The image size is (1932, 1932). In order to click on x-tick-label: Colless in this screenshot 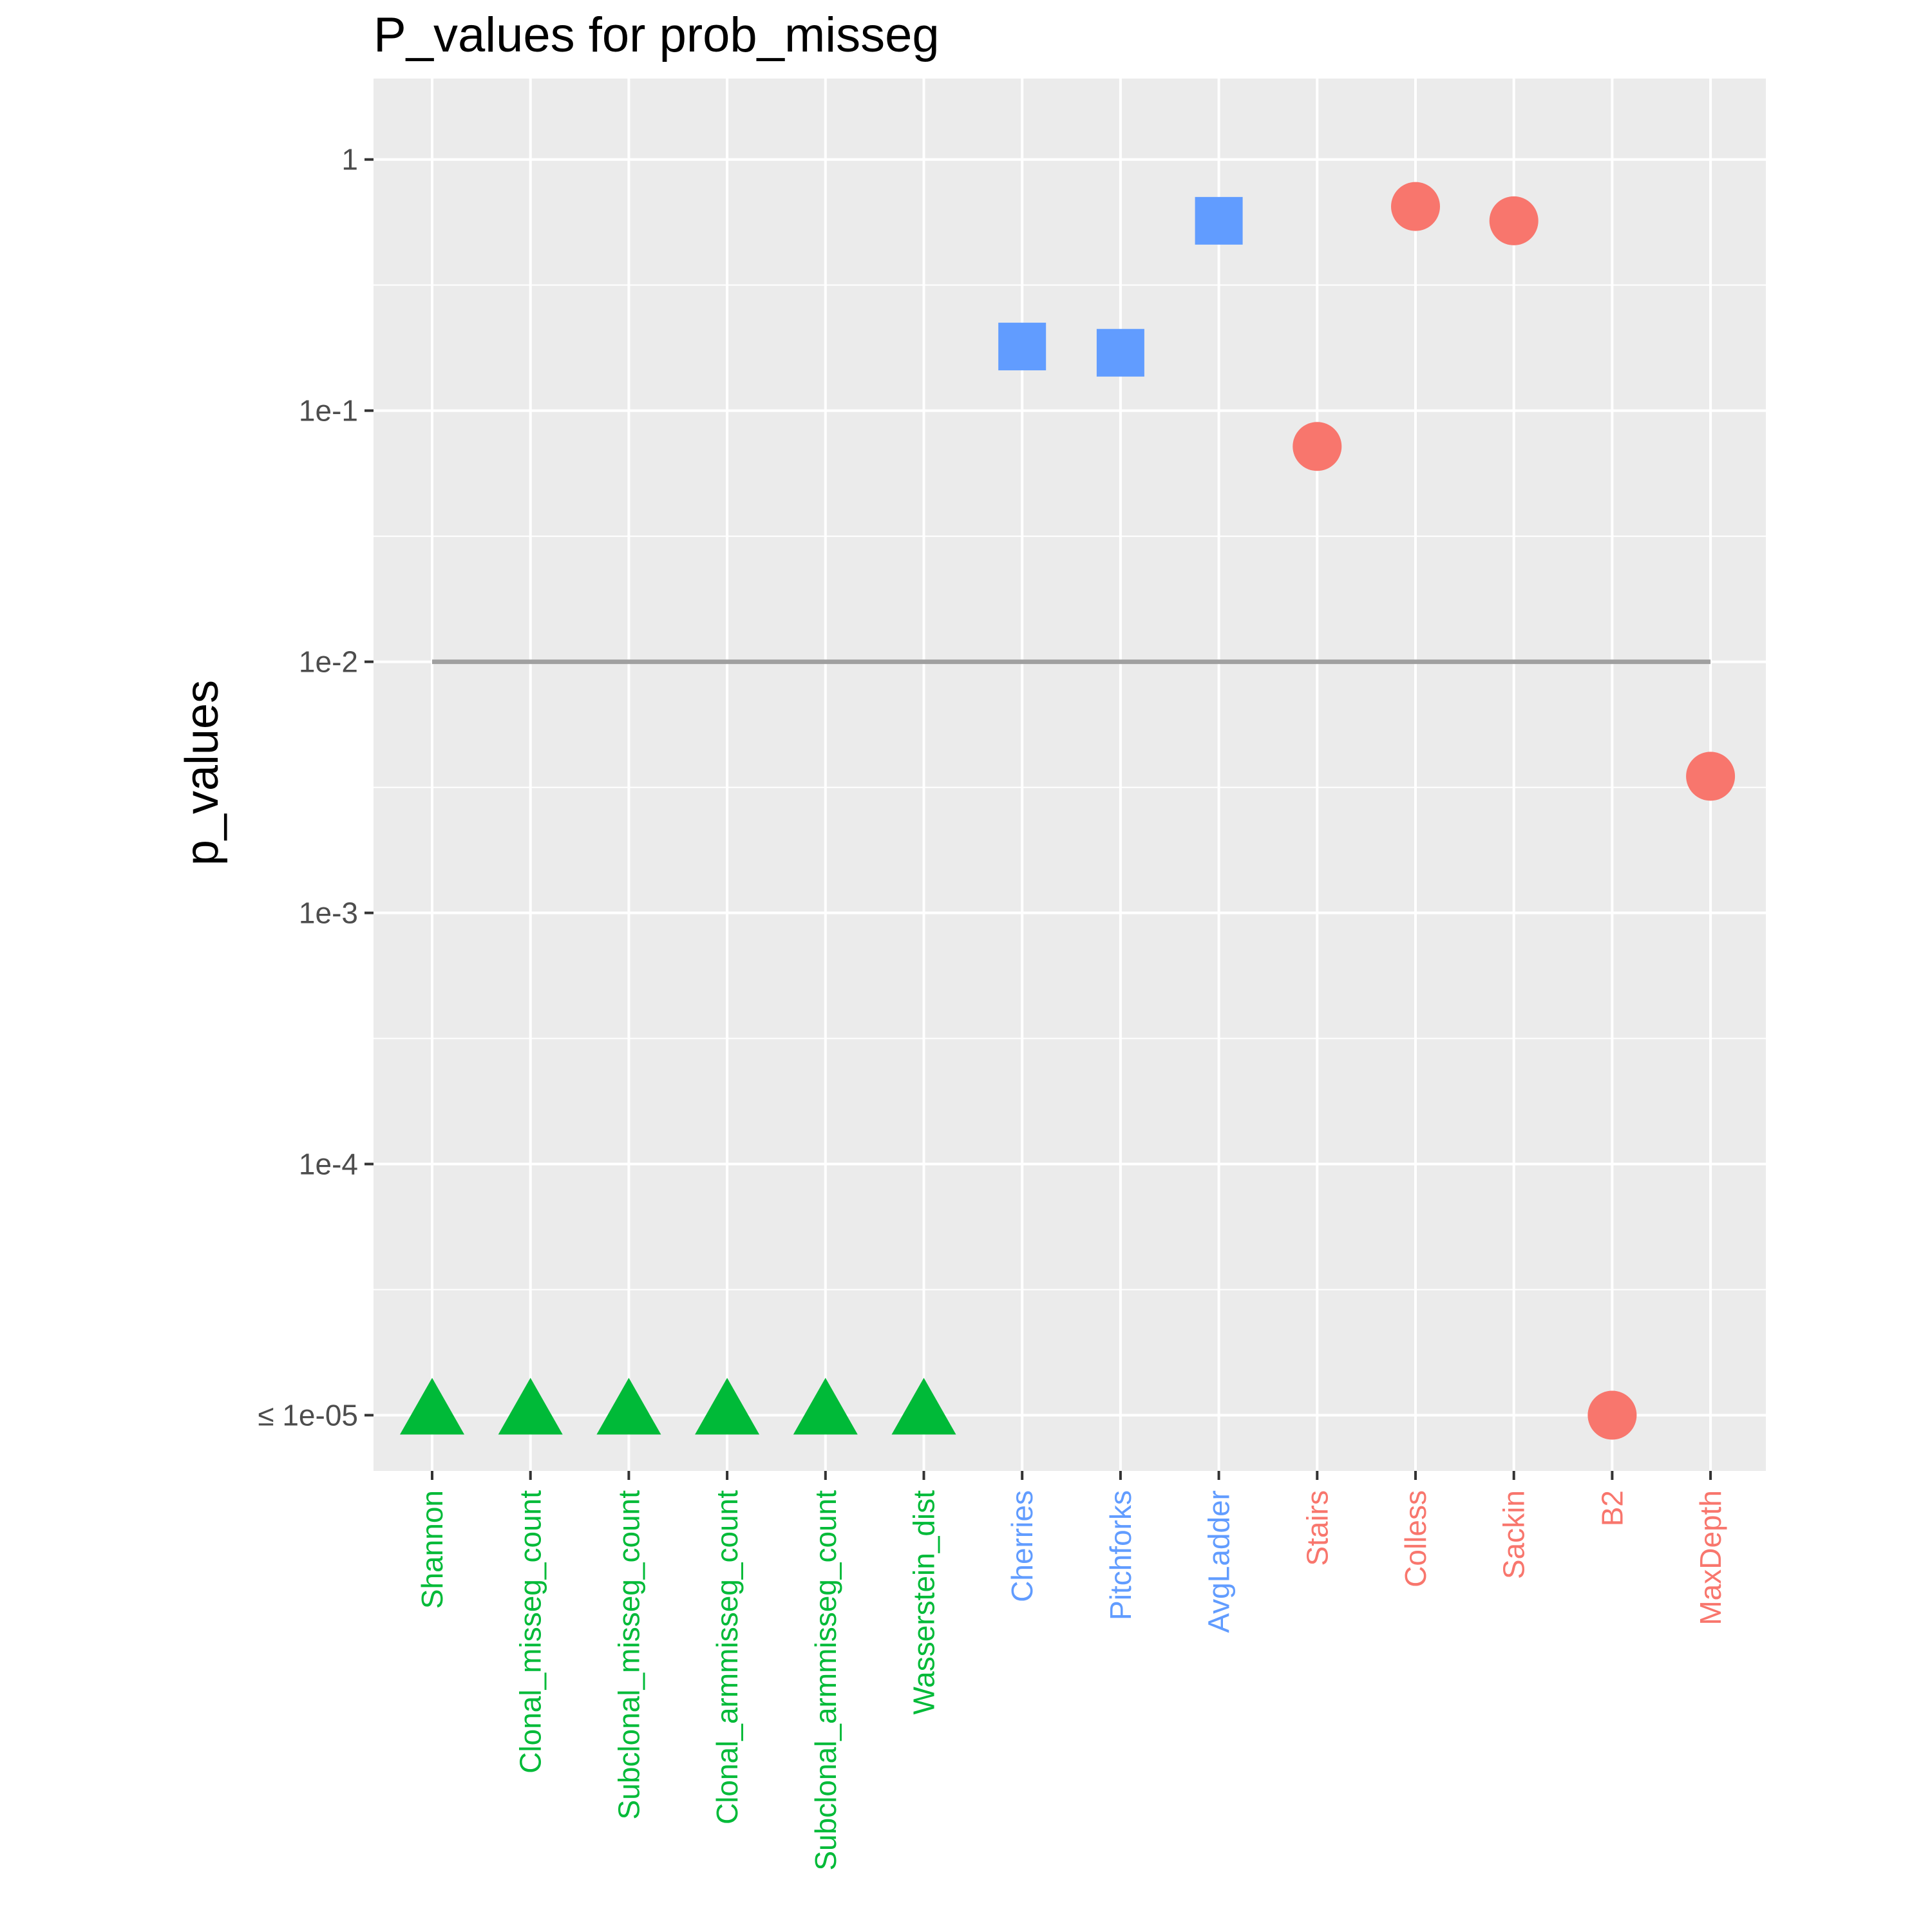, I will do `click(1415, 1539)`.